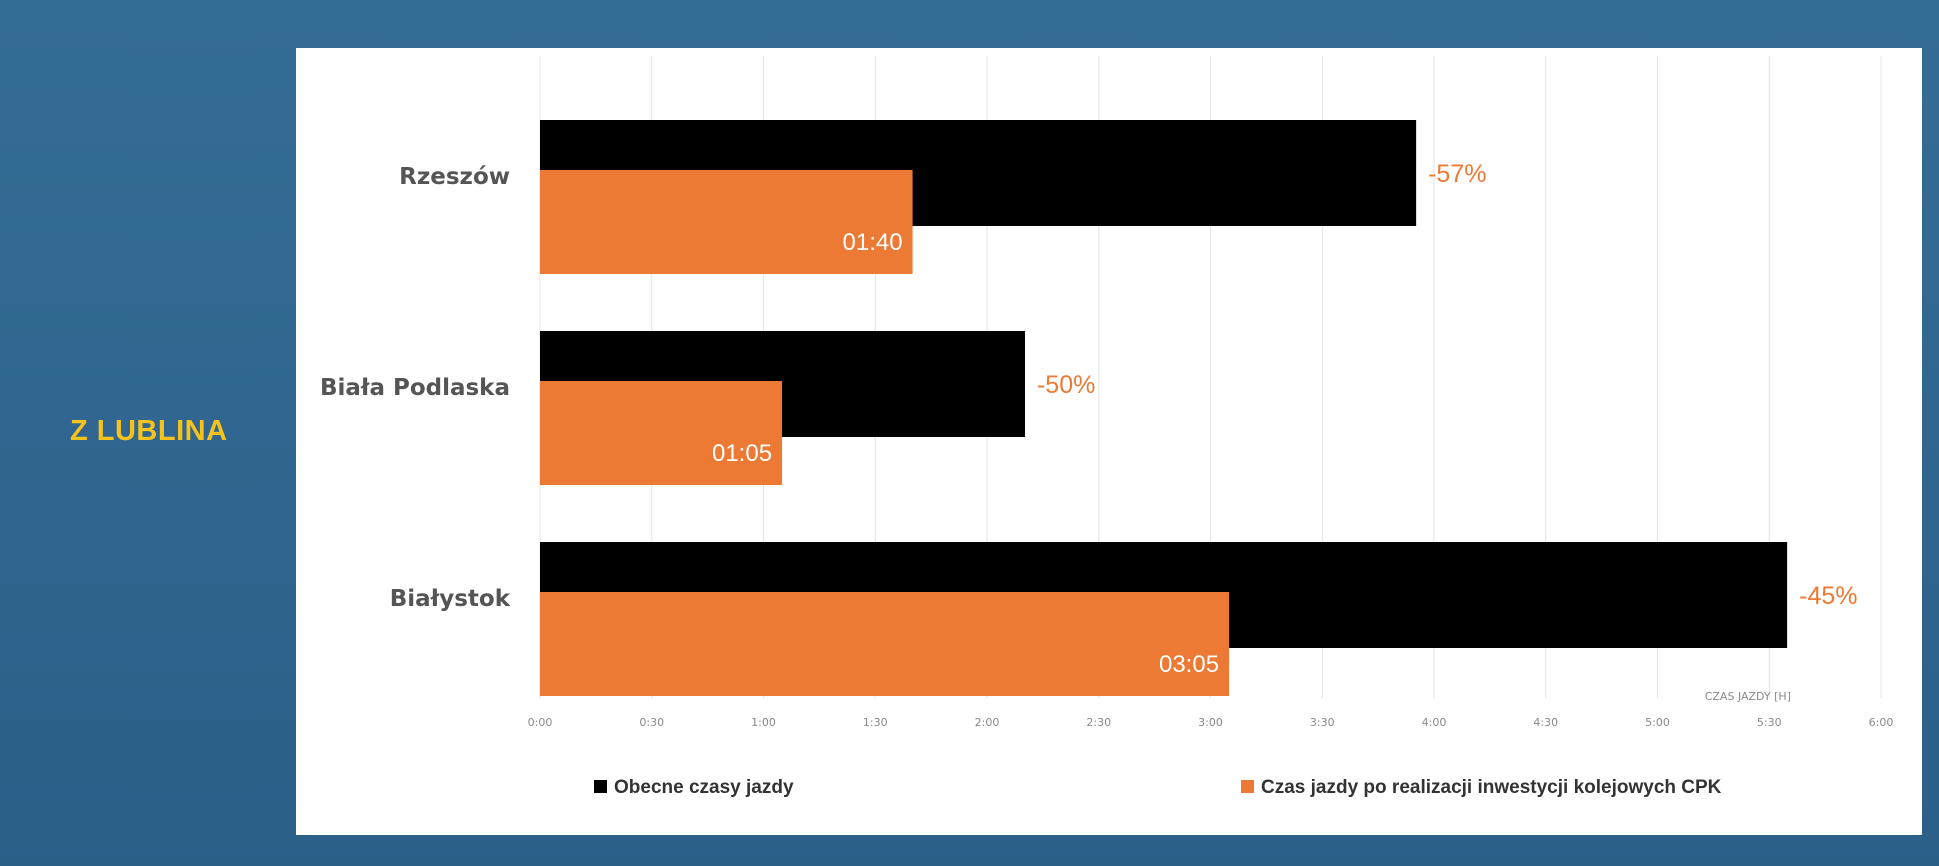 Image resolution: width=1939 pixels, height=866 pixels. Describe the element at coordinates (1748, 696) in the screenshot. I see `x-axis-title: CZAS JAZDY [H]` at that location.